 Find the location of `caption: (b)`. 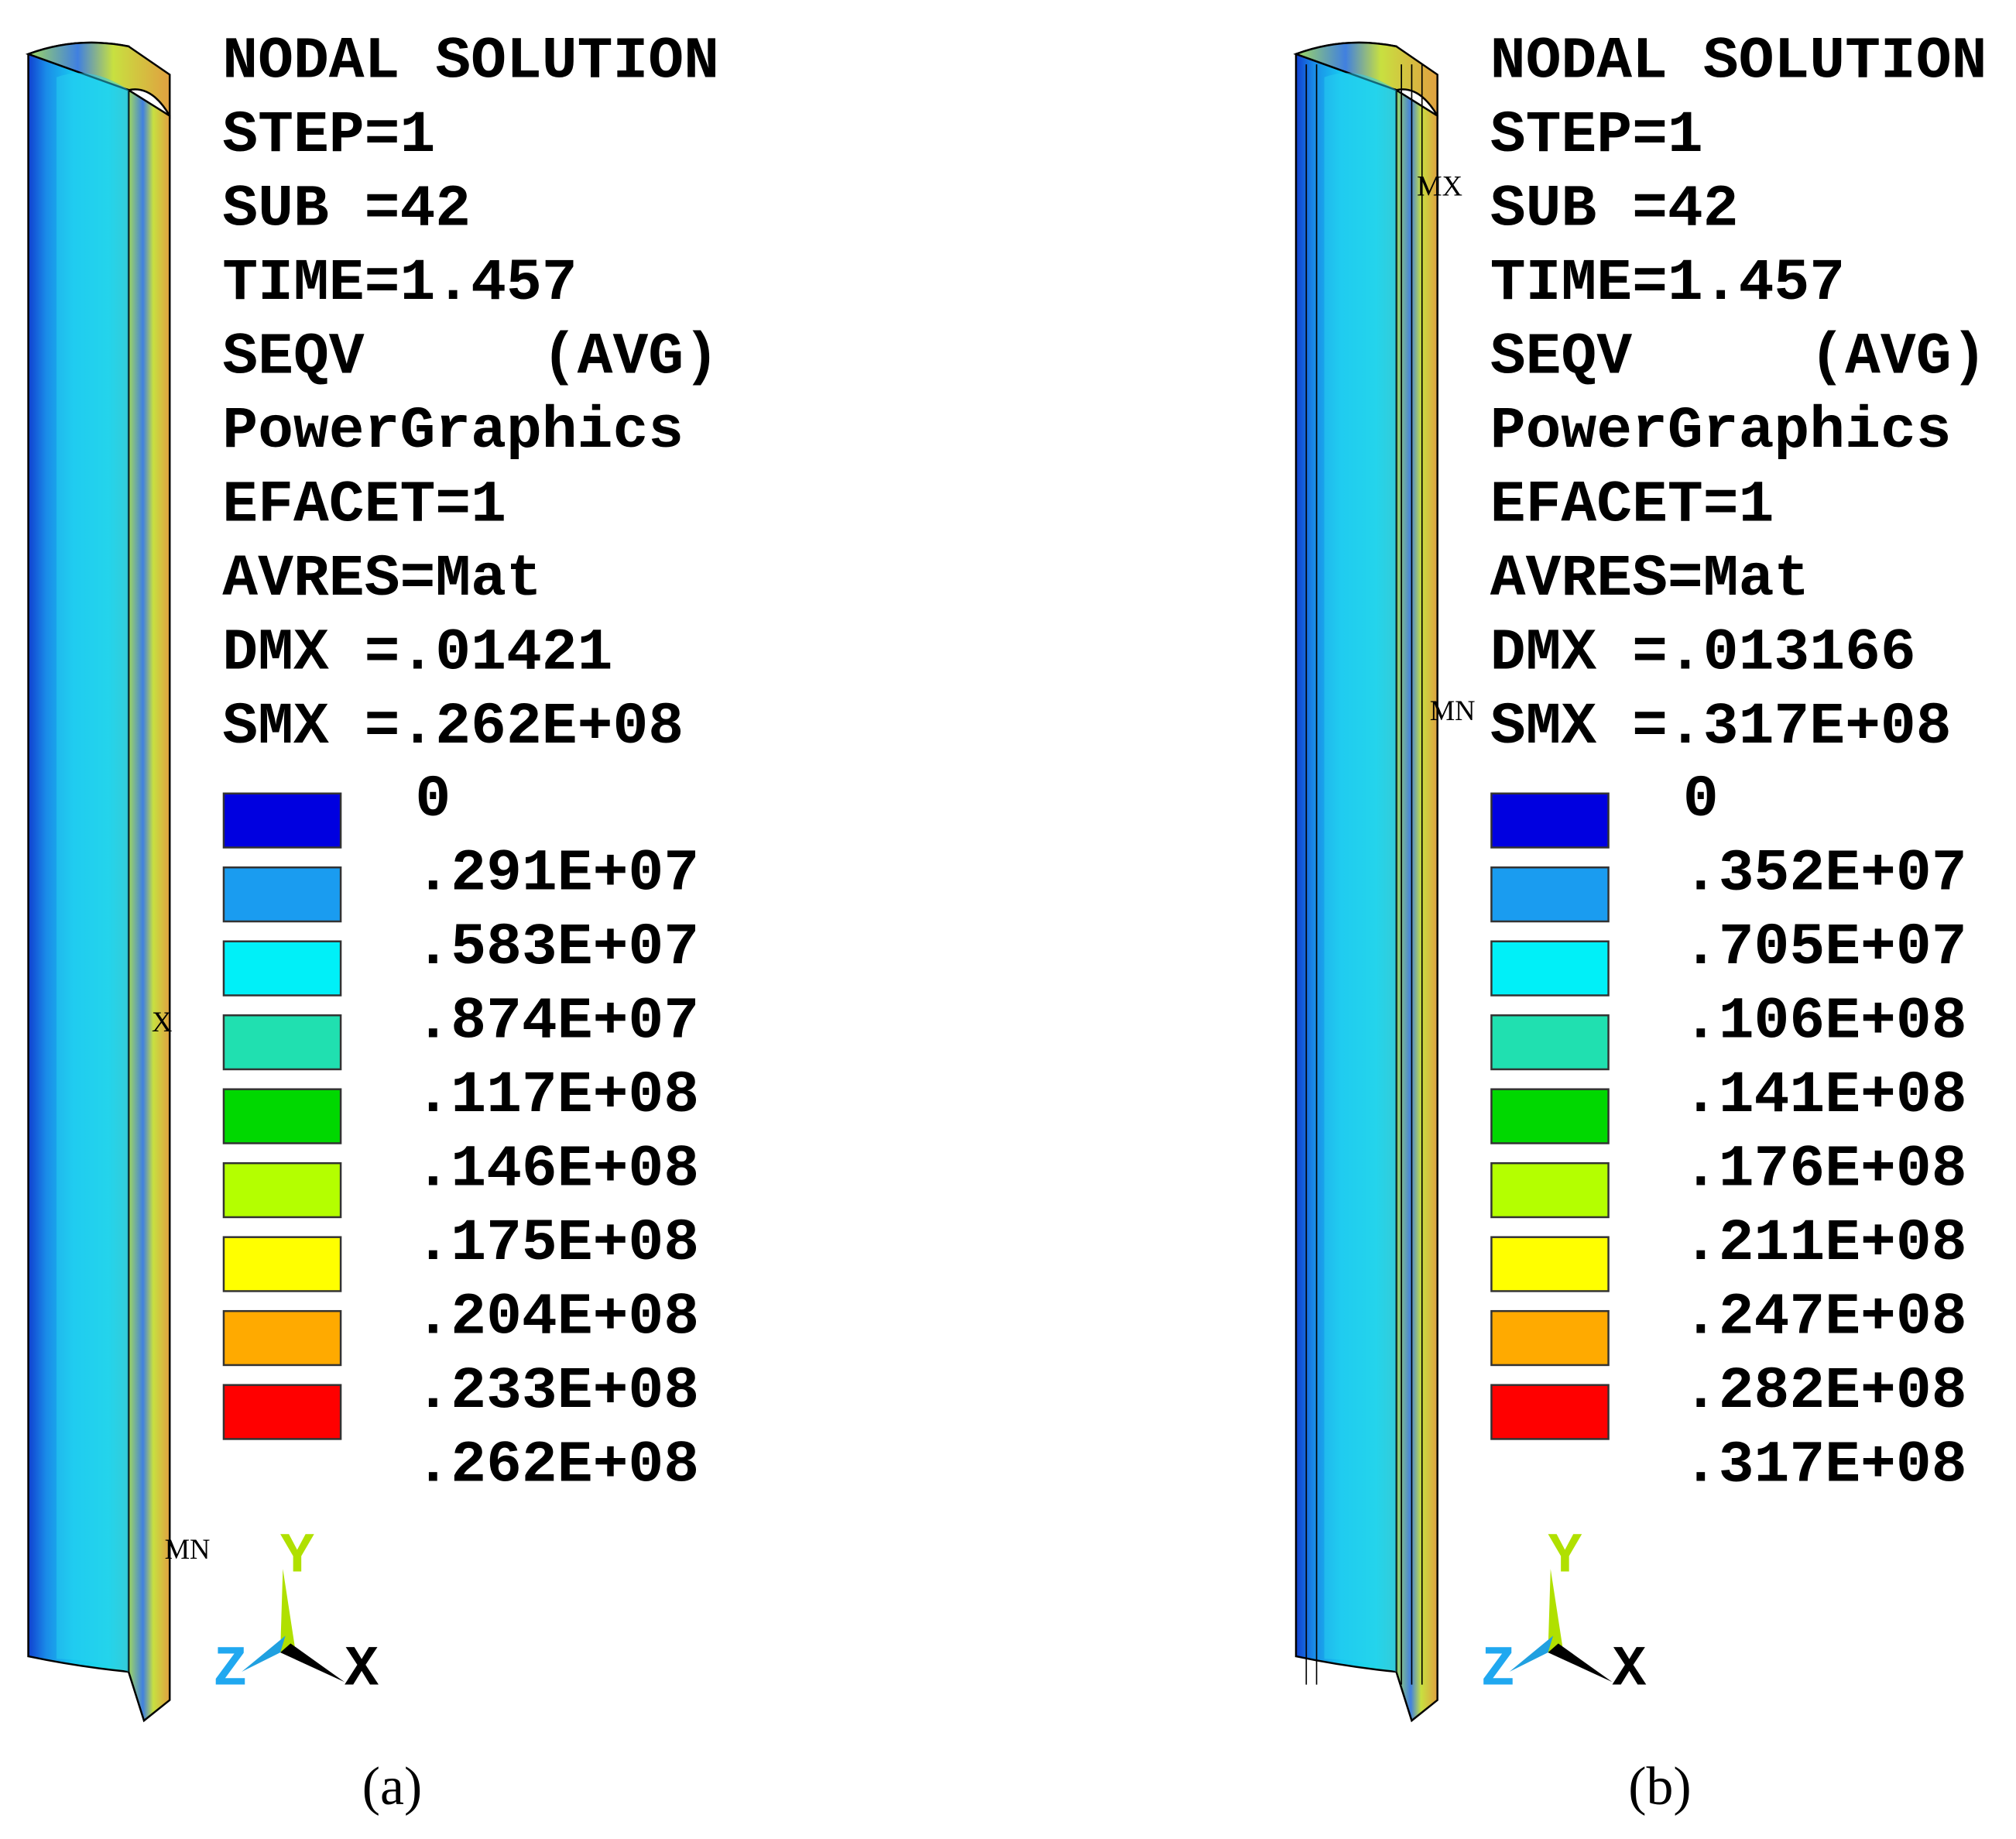

caption: (b) is located at coordinates (1659, 1787).